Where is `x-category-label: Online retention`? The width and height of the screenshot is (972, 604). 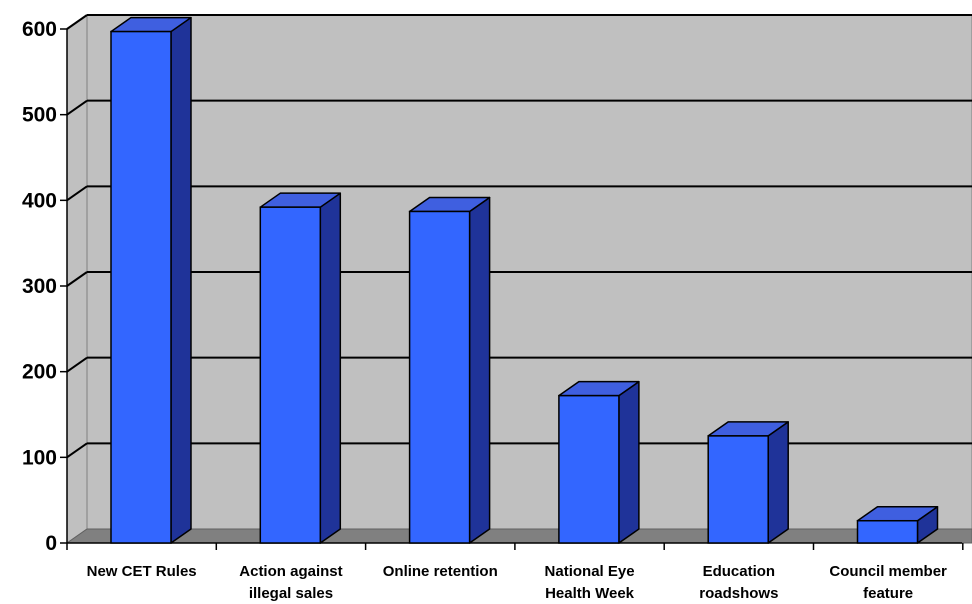
x-category-label: Online retention is located at coordinates (440, 571).